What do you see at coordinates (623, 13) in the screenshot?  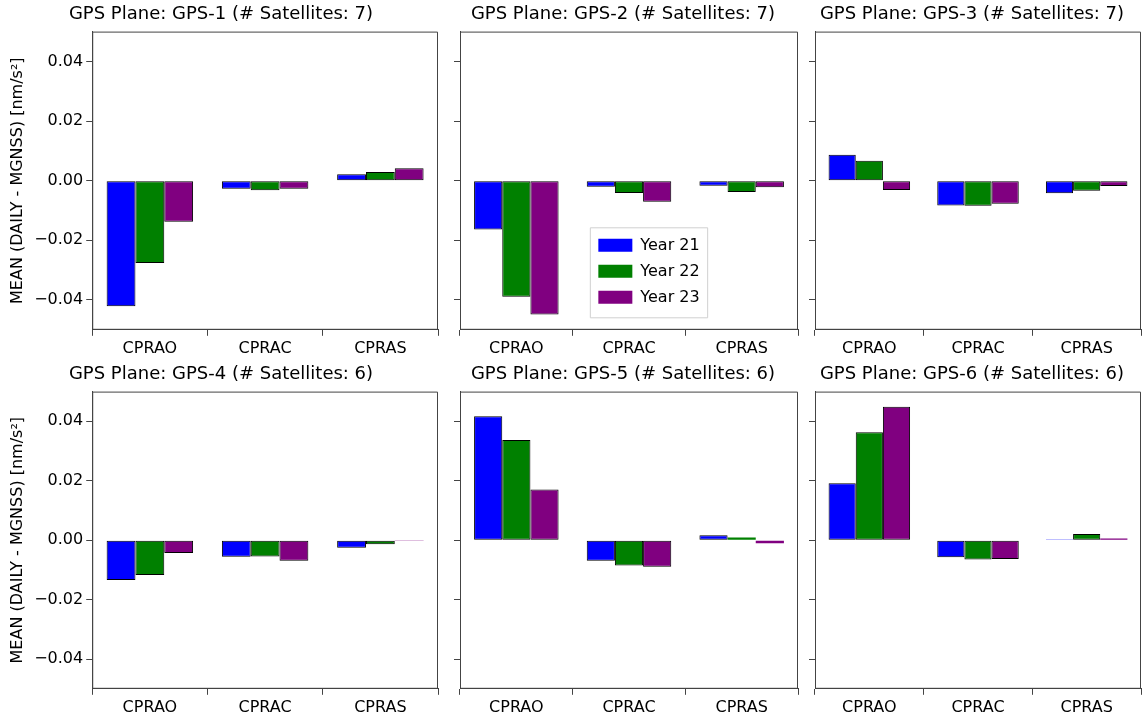 I see `chart-title: GPS Plane: GPS-2 (# Satellites: 7)` at bounding box center [623, 13].